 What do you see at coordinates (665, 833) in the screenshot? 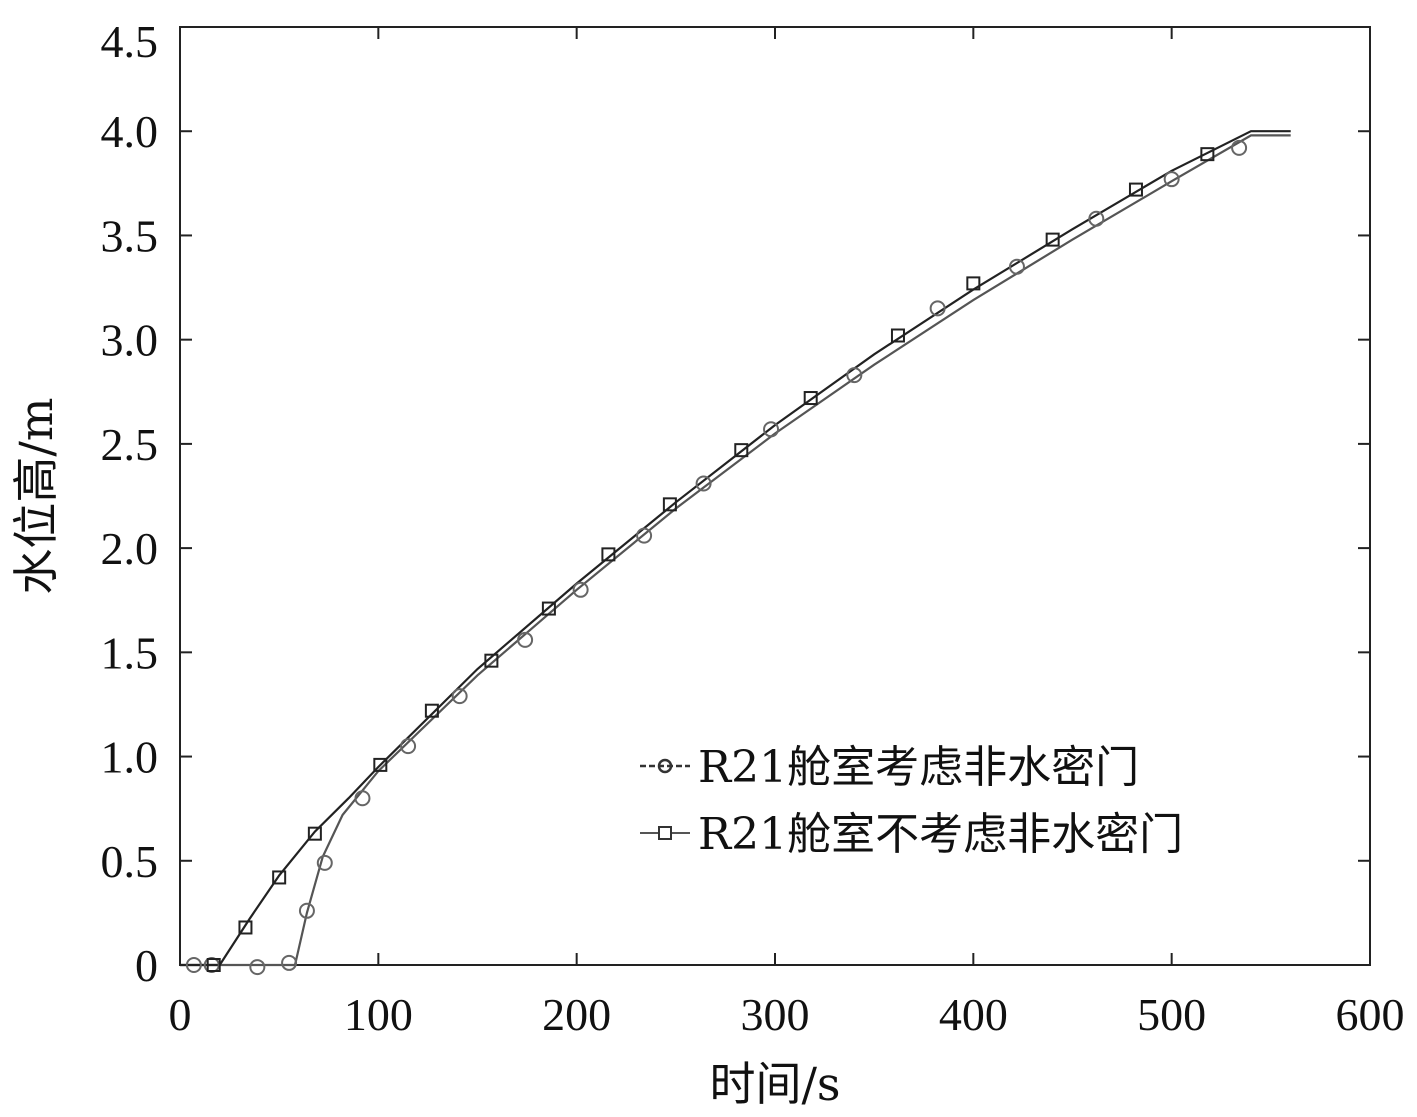
I see `legend-square-marker` at bounding box center [665, 833].